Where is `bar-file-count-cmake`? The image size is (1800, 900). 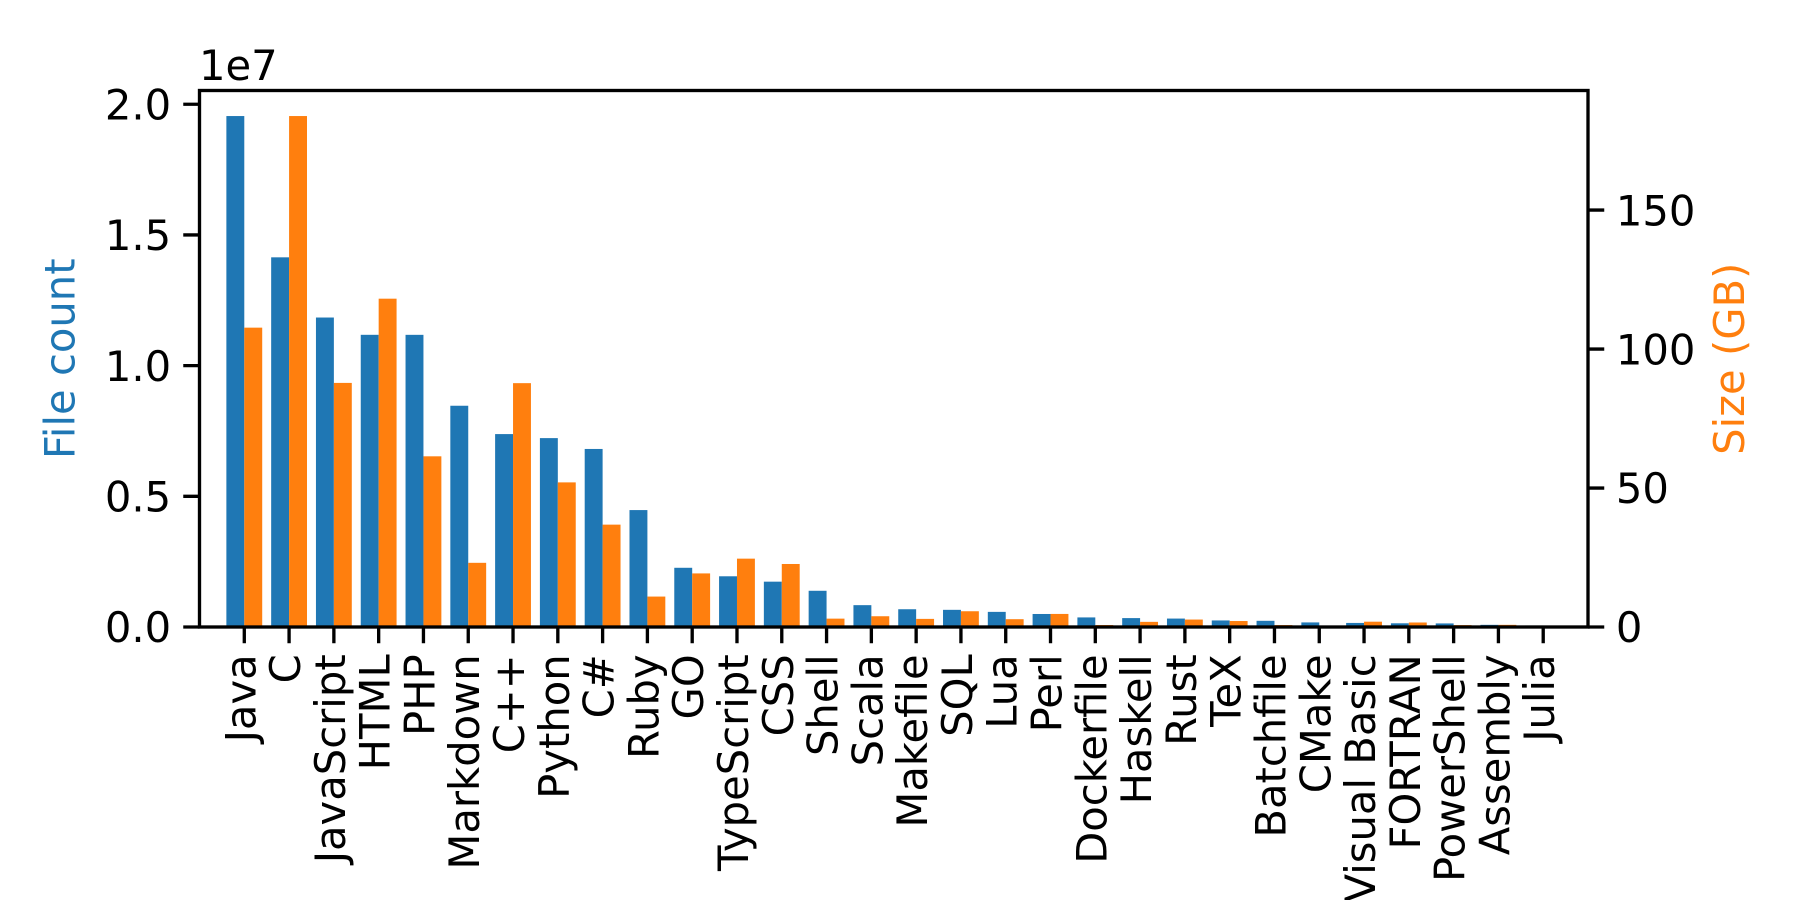 bar-file-count-cmake is located at coordinates (1310, 624).